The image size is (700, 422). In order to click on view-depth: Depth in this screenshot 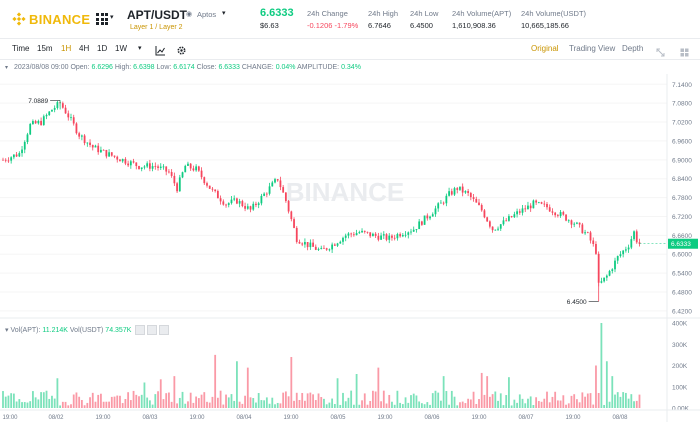, I will do `click(633, 48)`.